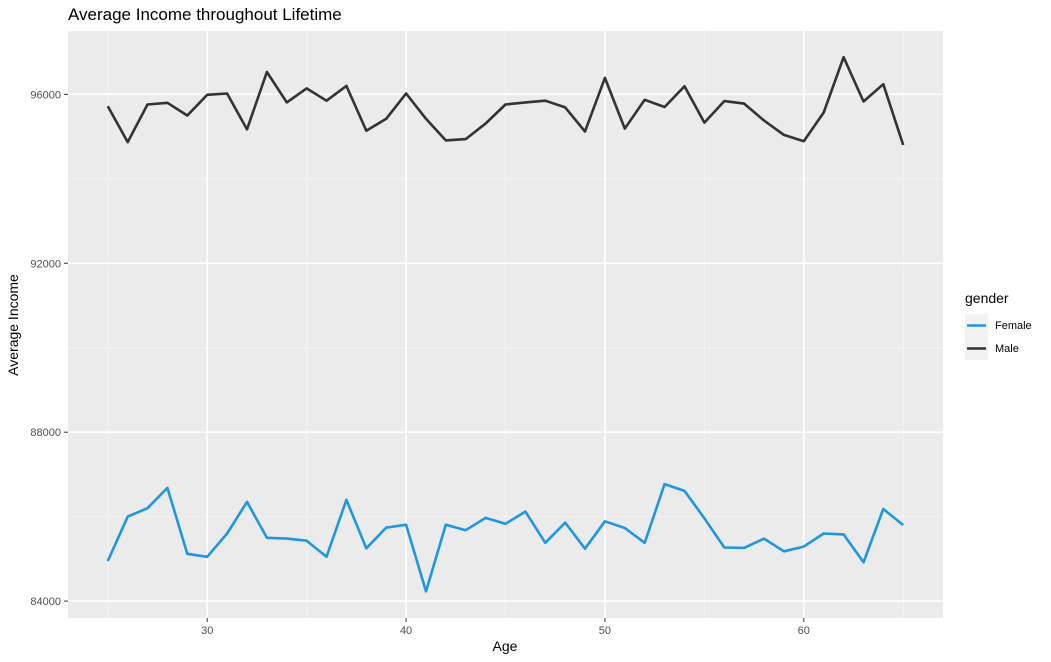 The height and width of the screenshot is (662, 1051). Describe the element at coordinates (45, 95) in the screenshot. I see `y-tick-label: 96000` at that location.